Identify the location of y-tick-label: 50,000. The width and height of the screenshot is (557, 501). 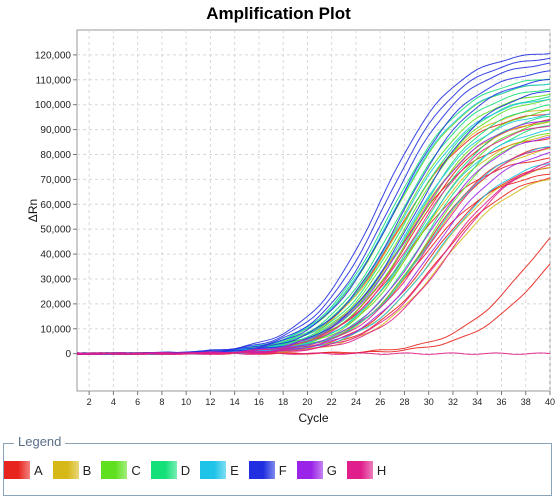
(55, 230).